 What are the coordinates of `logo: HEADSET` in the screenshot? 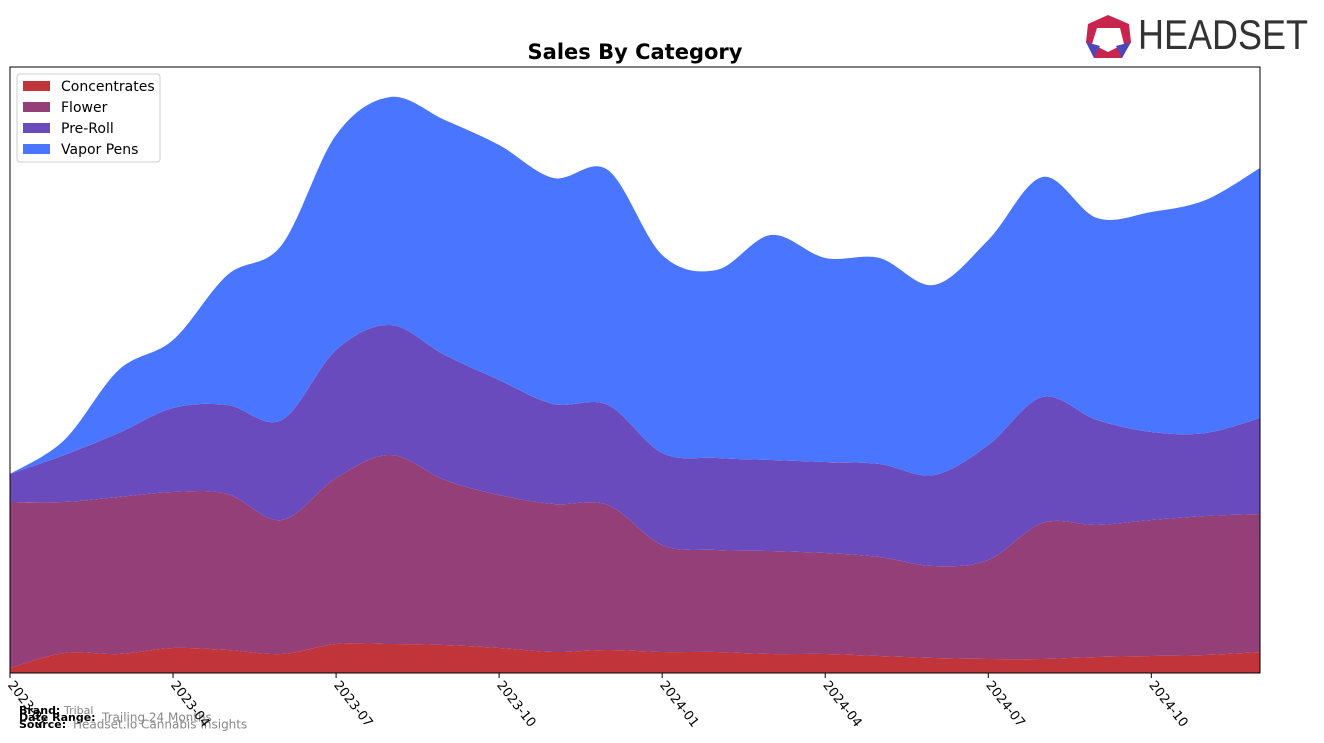 It's located at (1197, 34).